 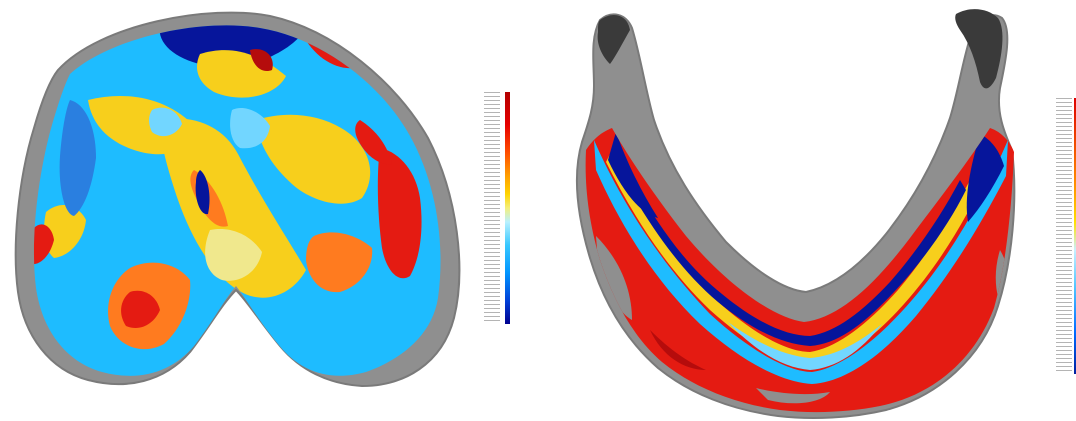 What do you see at coordinates (1075, 236) in the screenshot?
I see `right-colorbar-strip` at bounding box center [1075, 236].